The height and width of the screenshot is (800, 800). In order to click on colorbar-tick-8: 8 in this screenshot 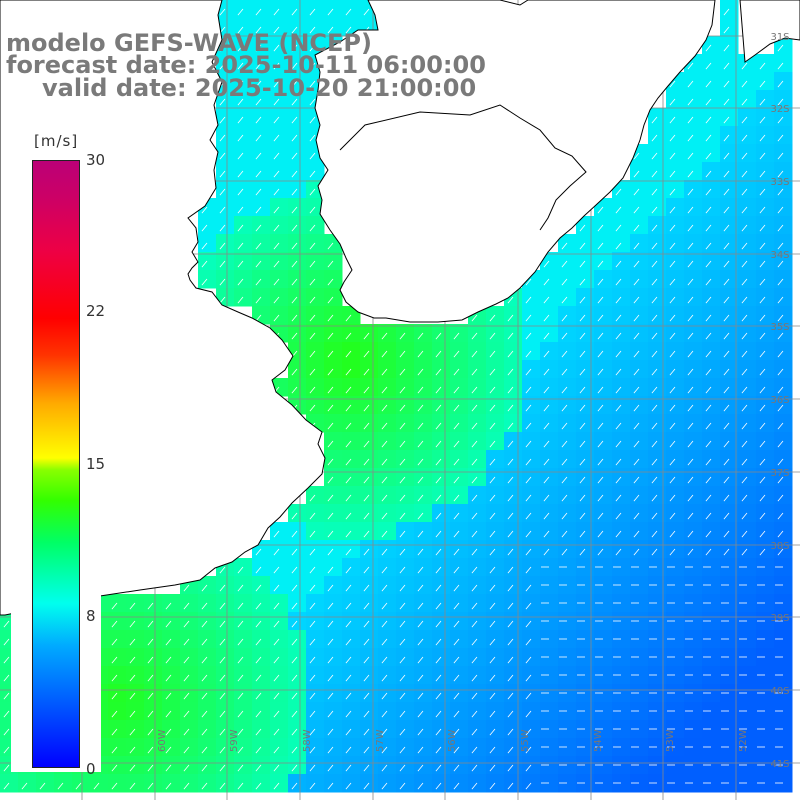, I will do `click(91, 616)`.